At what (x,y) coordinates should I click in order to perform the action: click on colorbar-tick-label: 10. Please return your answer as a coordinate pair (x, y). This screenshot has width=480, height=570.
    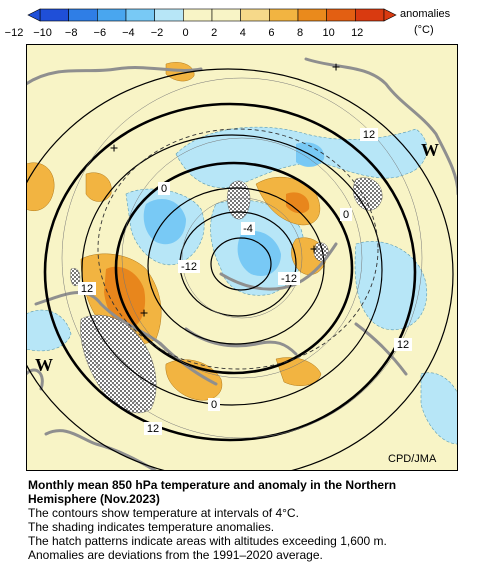
    Looking at the image, I should click on (328, 33).